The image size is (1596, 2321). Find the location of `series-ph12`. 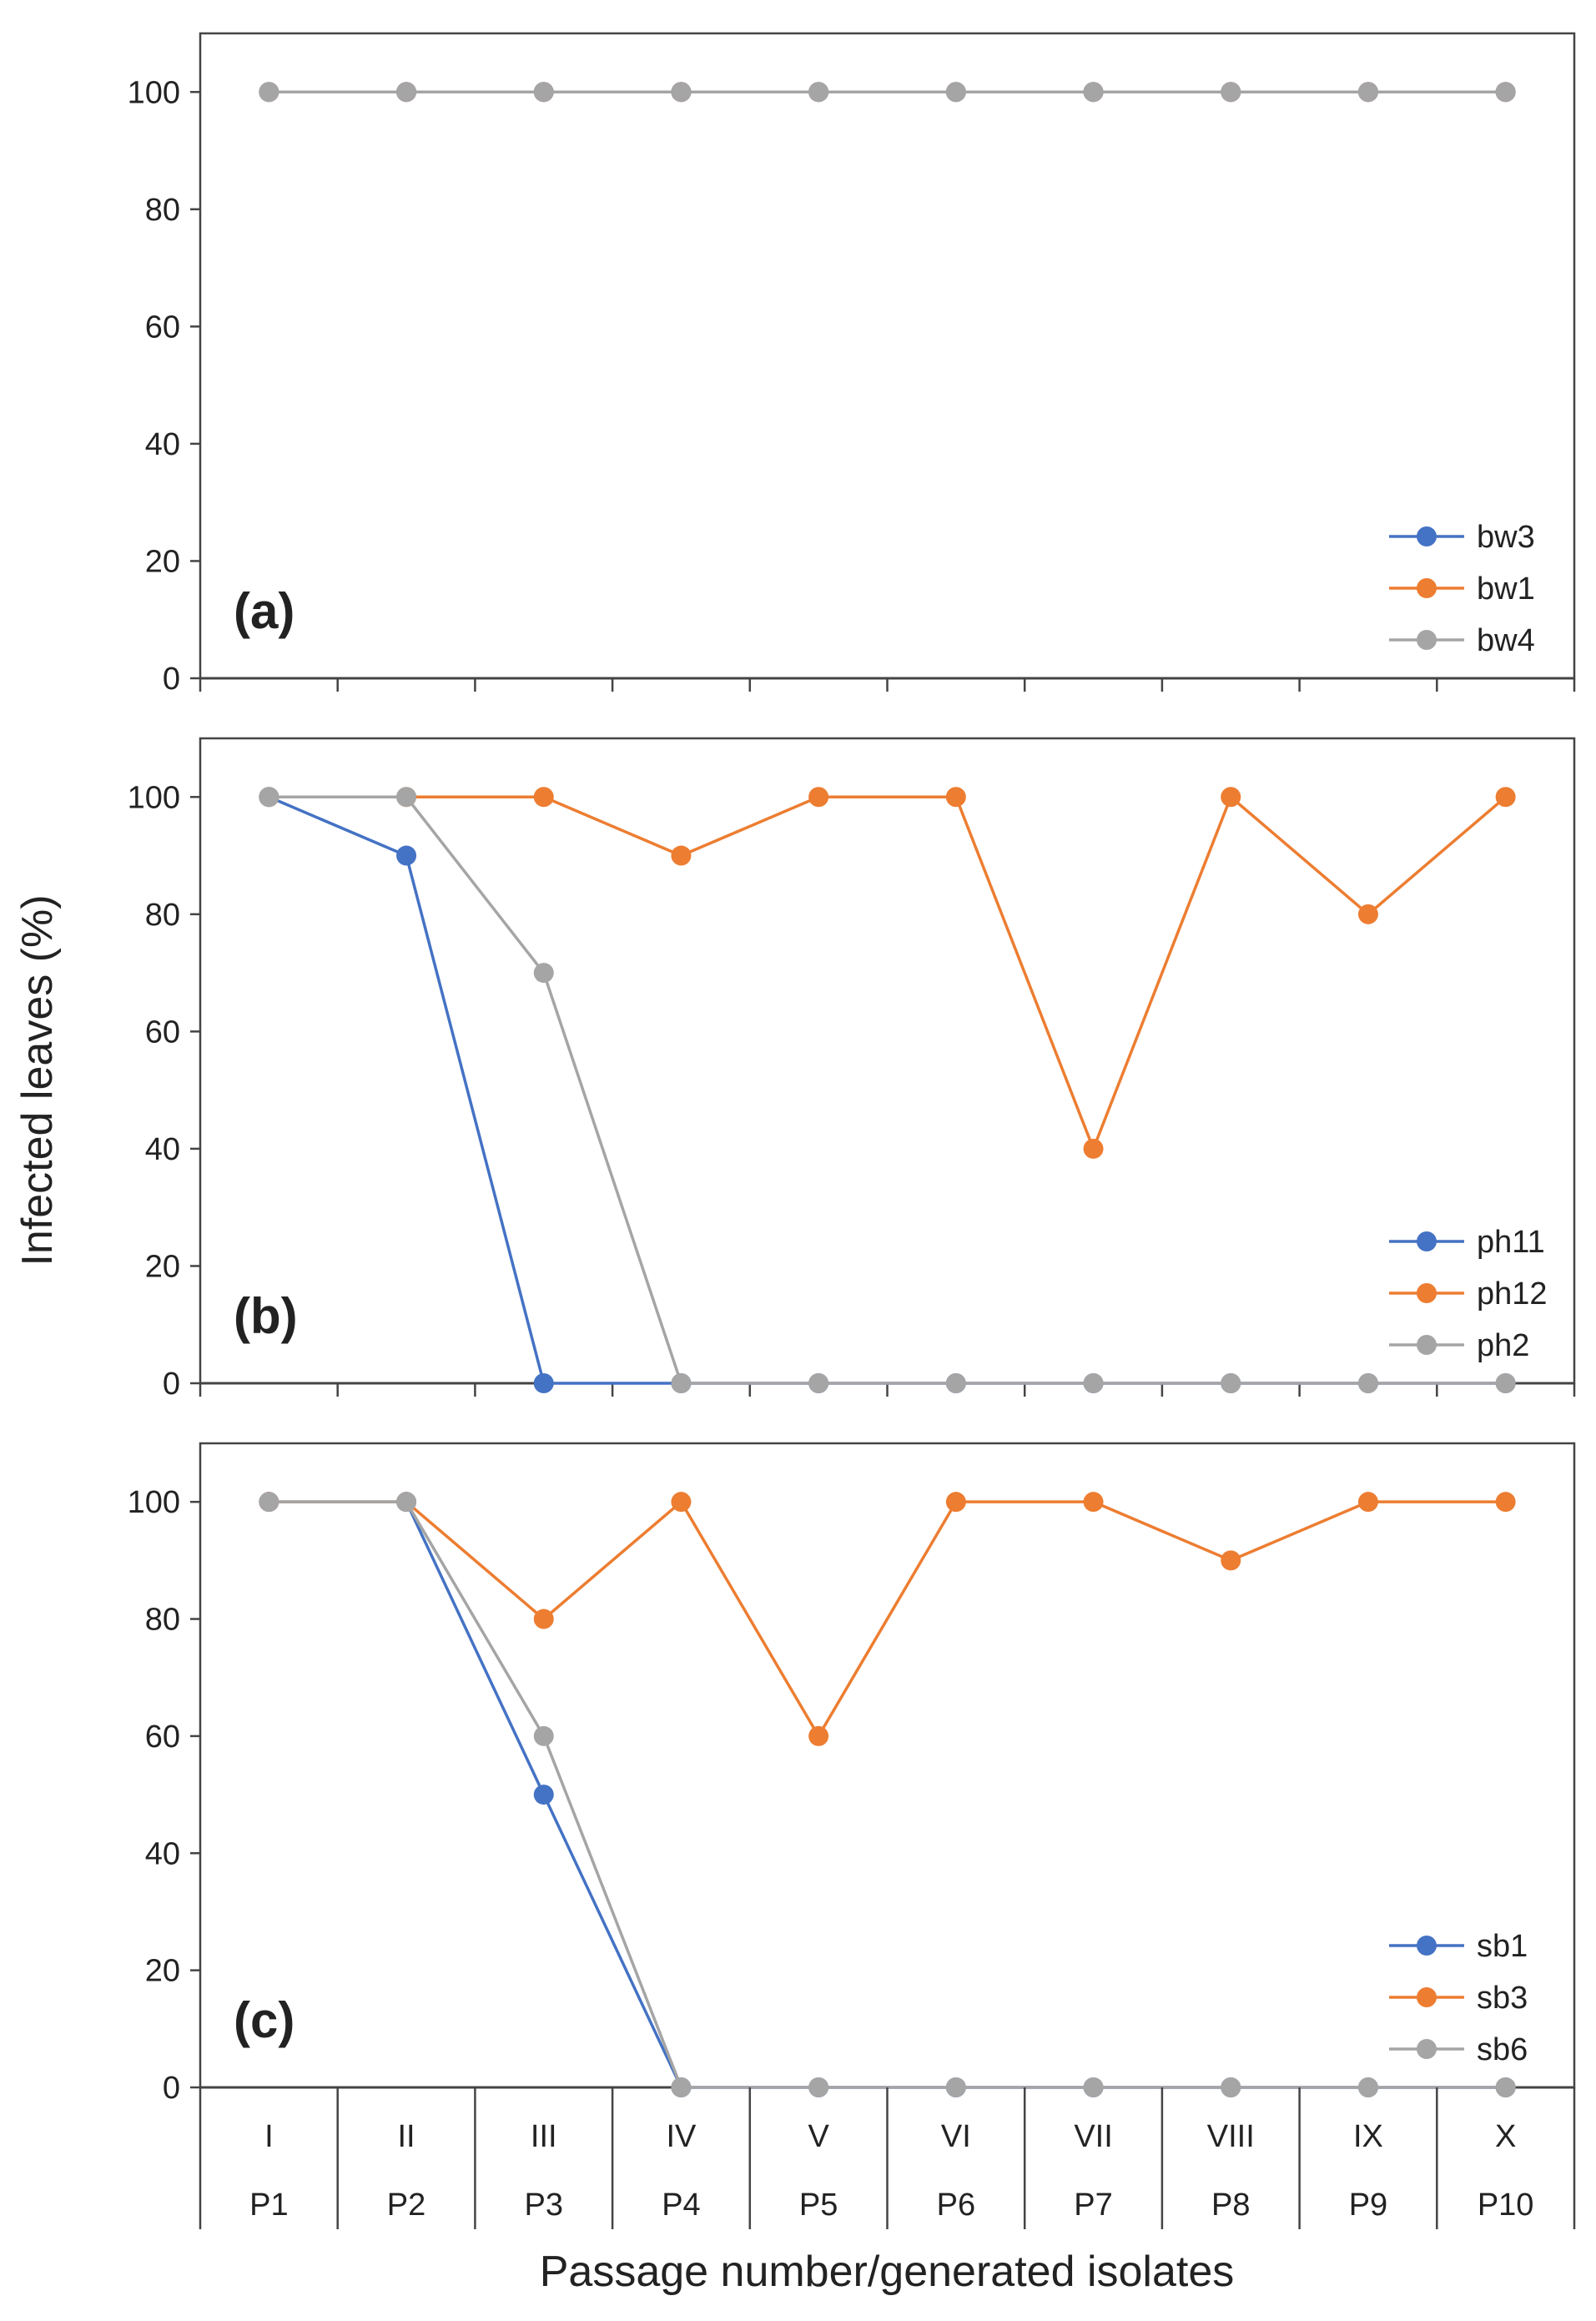

series-ph12 is located at coordinates (887, 973).